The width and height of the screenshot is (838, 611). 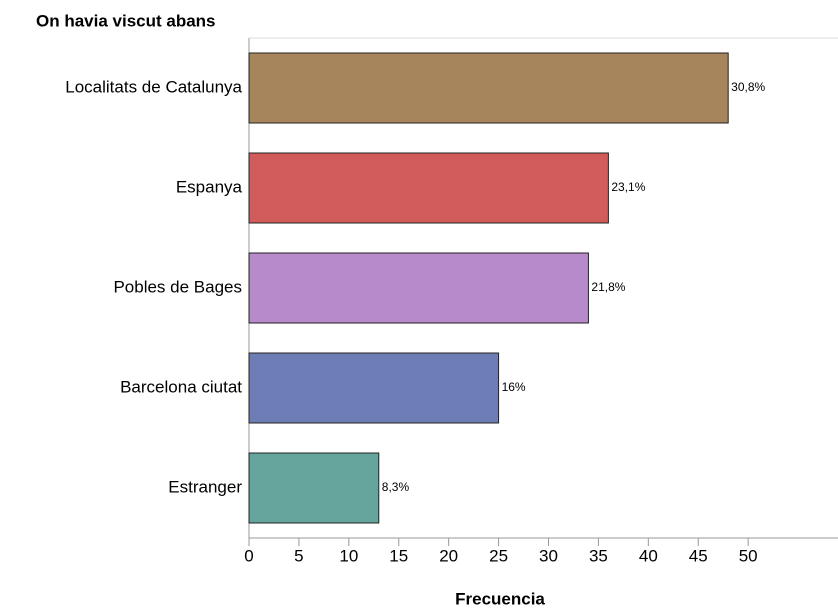 What do you see at coordinates (348, 555) in the screenshot?
I see `x-tick-label: 10` at bounding box center [348, 555].